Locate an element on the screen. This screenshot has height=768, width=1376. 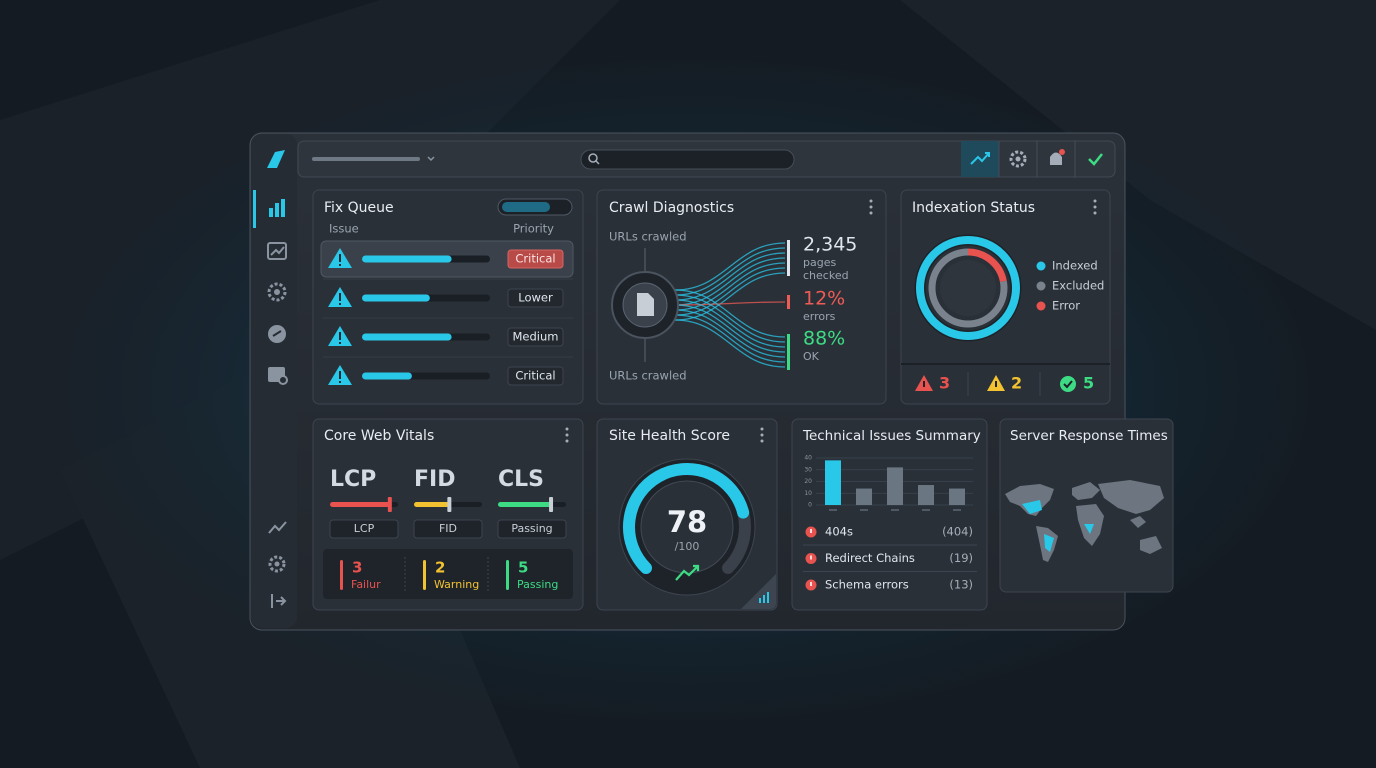
metric-knob is located at coordinates (551, 504).